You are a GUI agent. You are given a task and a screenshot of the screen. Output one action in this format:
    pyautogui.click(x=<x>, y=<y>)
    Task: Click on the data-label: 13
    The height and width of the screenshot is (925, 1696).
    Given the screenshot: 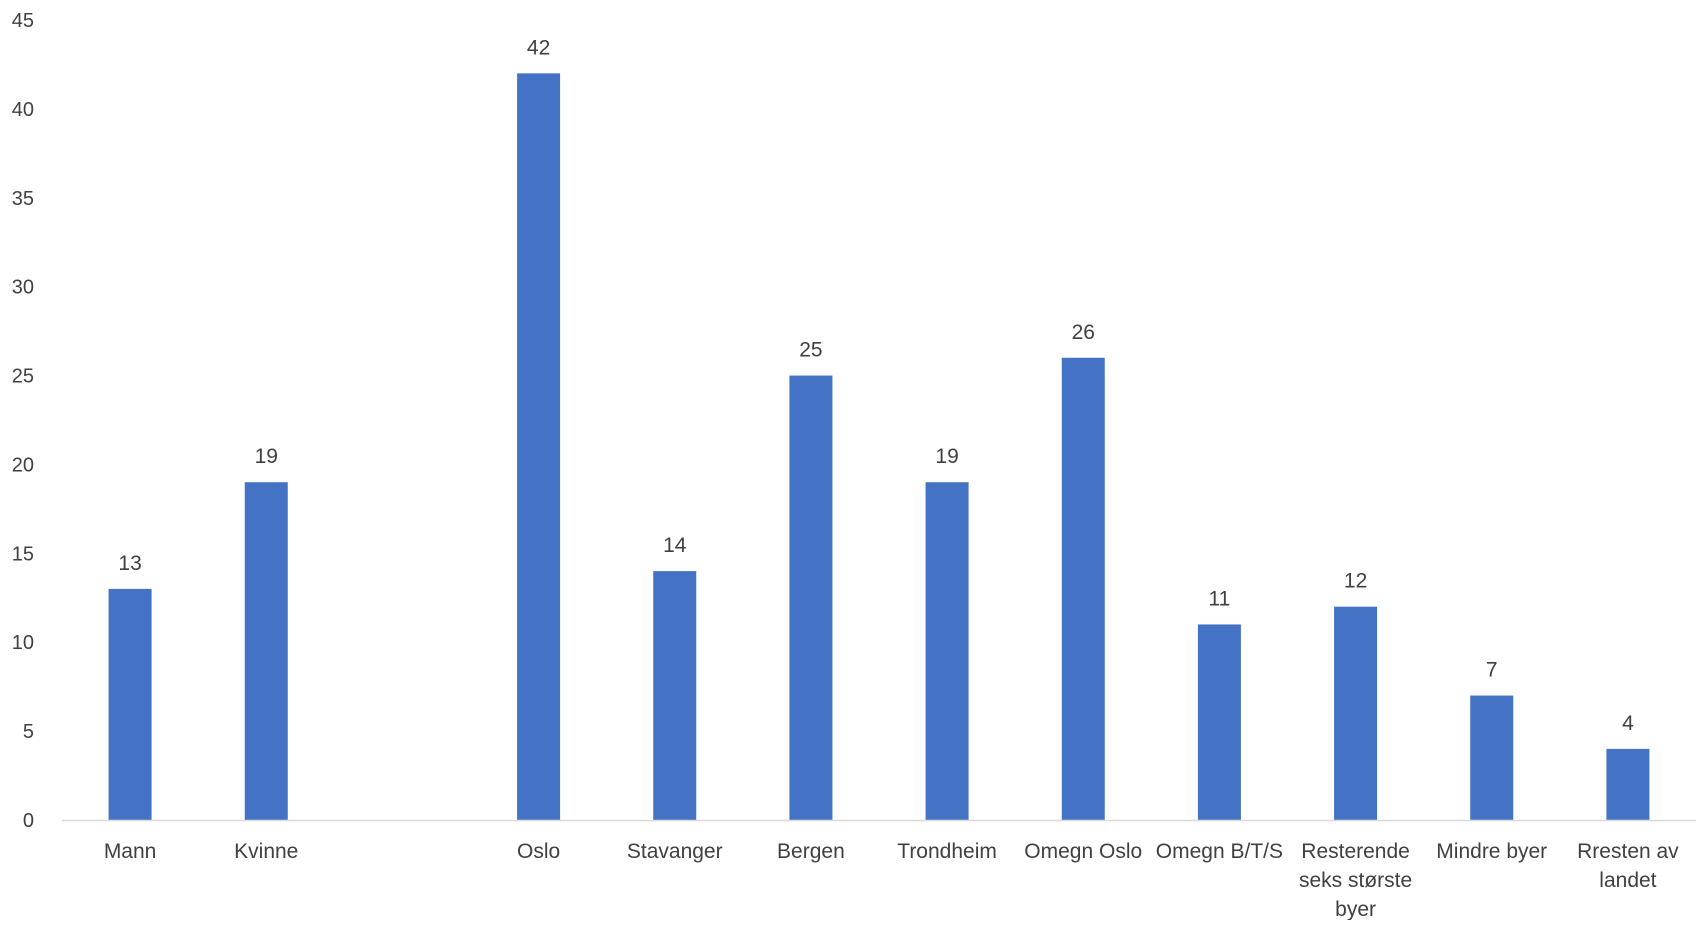 What is the action you would take?
    pyautogui.click(x=129, y=563)
    